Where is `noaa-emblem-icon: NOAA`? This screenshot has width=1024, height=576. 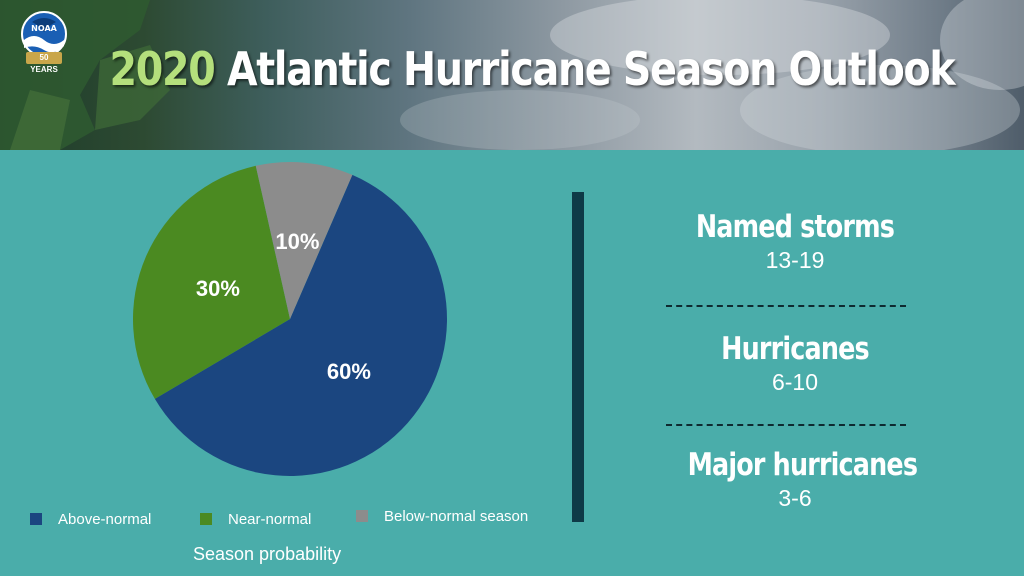
noaa-emblem-icon: NOAA is located at coordinates (44, 34).